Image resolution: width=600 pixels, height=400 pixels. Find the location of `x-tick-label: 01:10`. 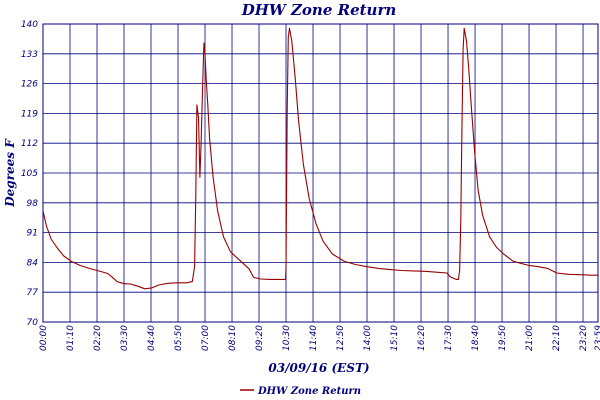

x-tick-label: 01:10 is located at coordinates (71, 338).